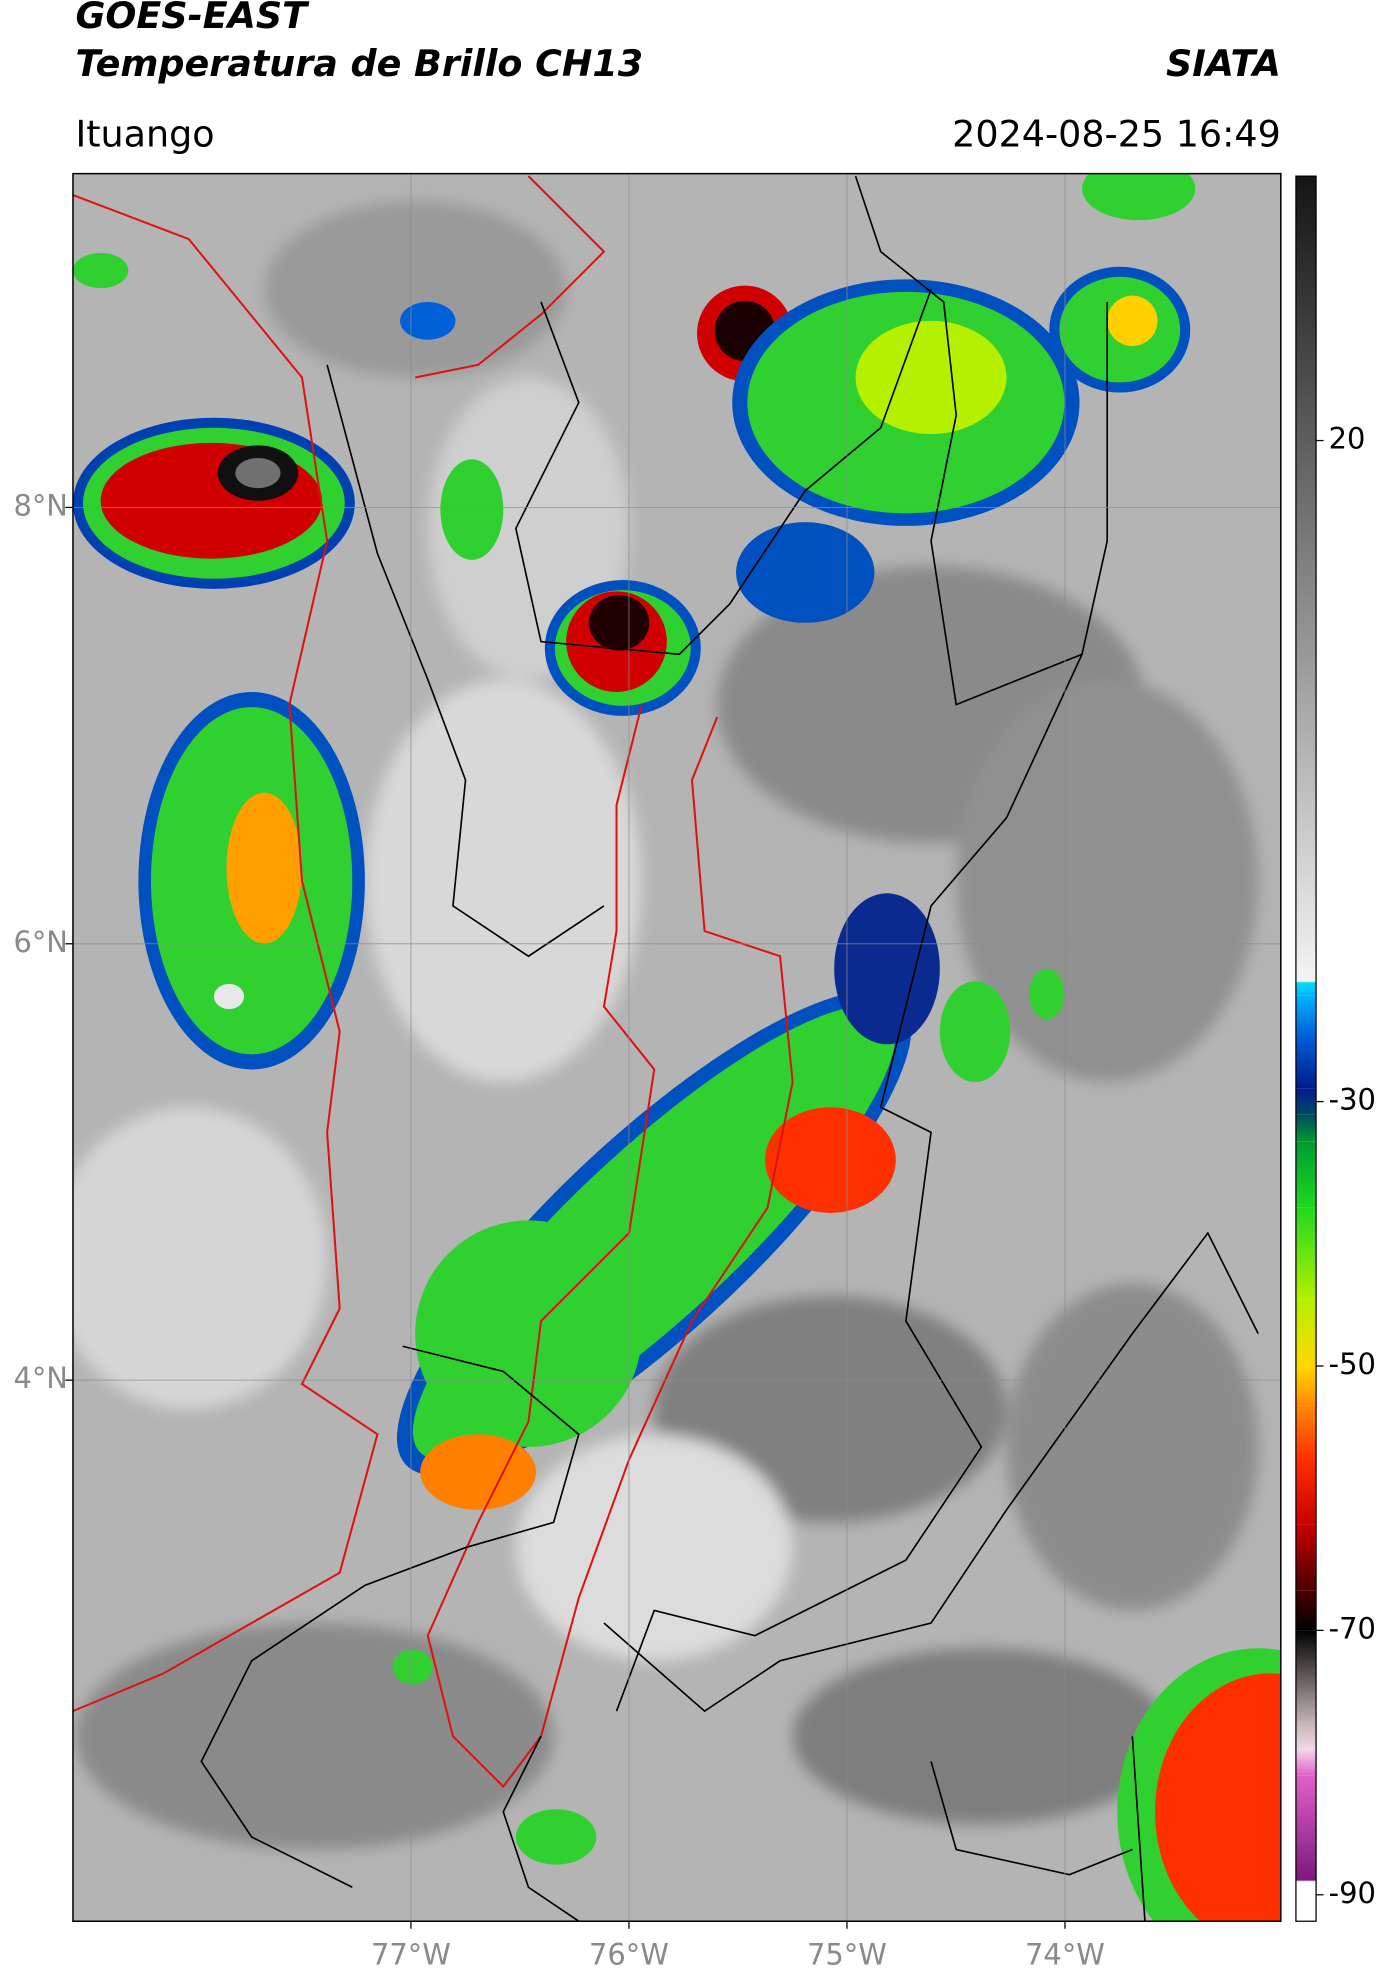 The width and height of the screenshot is (1384, 1981). What do you see at coordinates (1352, 1628) in the screenshot?
I see `colorbar-tick-label: -70` at bounding box center [1352, 1628].